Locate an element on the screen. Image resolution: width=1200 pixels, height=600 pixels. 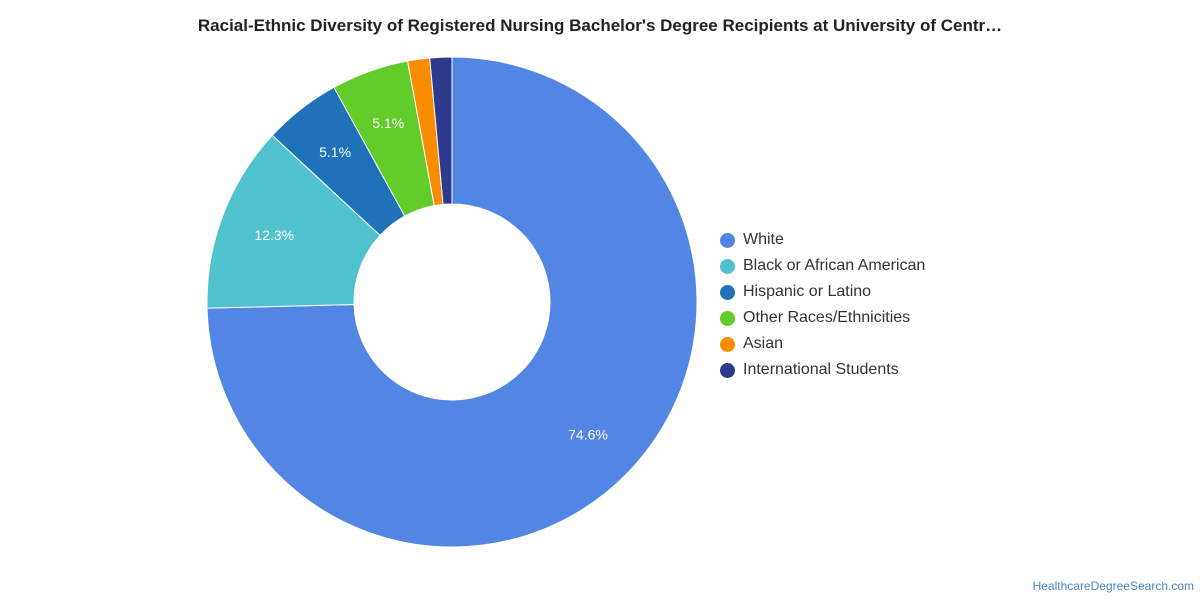
legend-item-hispanic-or-latino: Hispanic or Latino is located at coordinates (822, 292).